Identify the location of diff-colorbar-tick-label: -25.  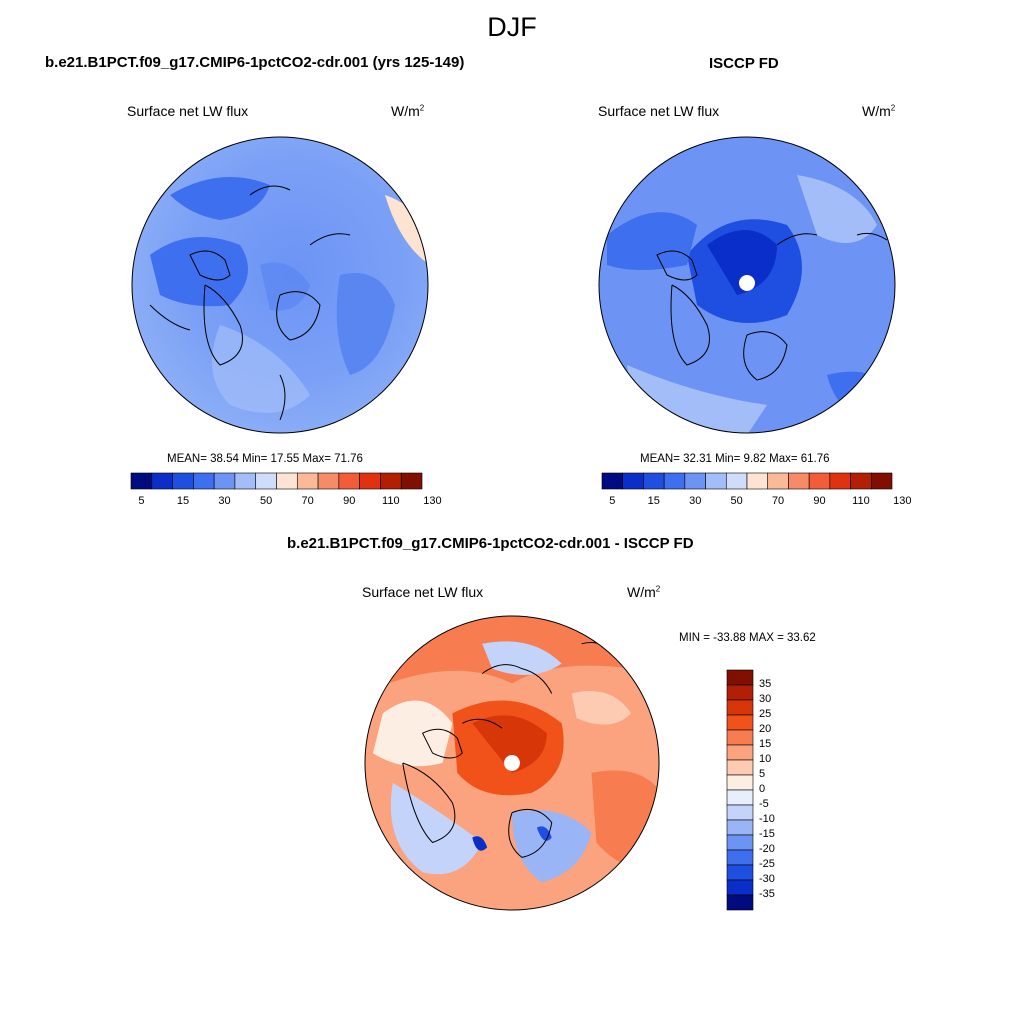
(767, 864).